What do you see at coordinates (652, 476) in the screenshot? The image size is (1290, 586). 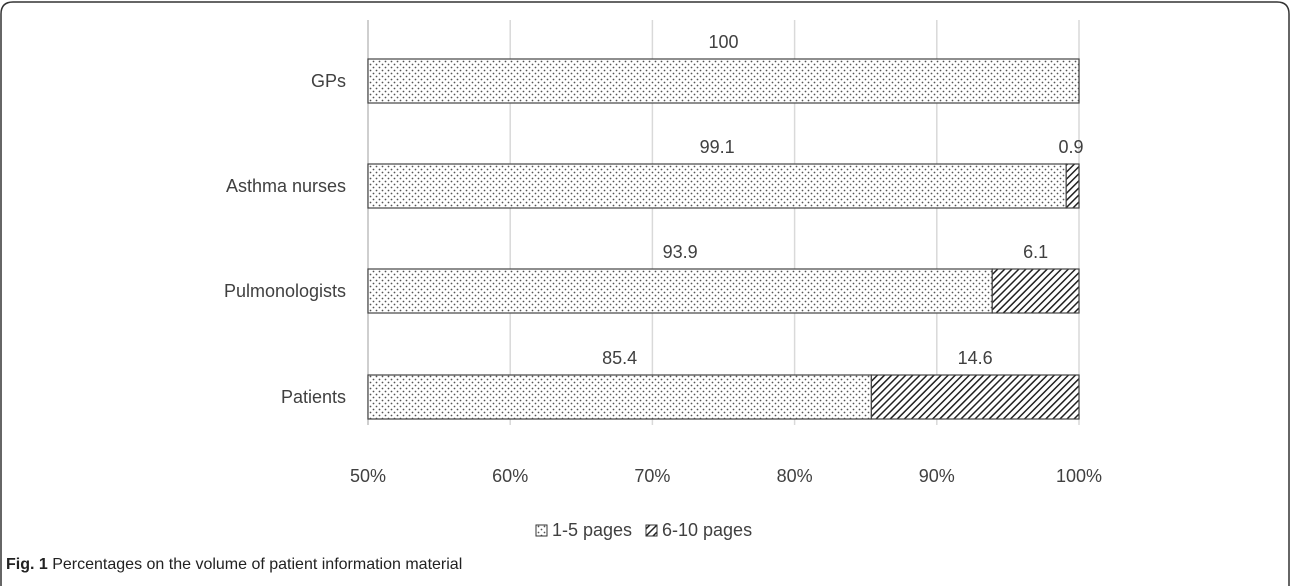 I see `x-tick-label-70: 70%` at bounding box center [652, 476].